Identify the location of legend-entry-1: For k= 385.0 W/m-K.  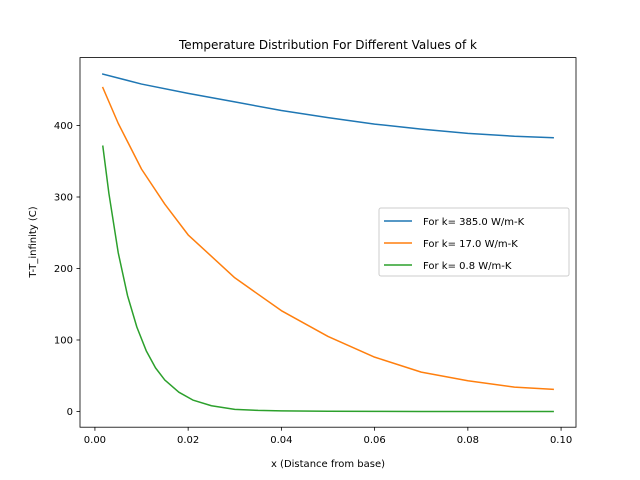
(474, 222).